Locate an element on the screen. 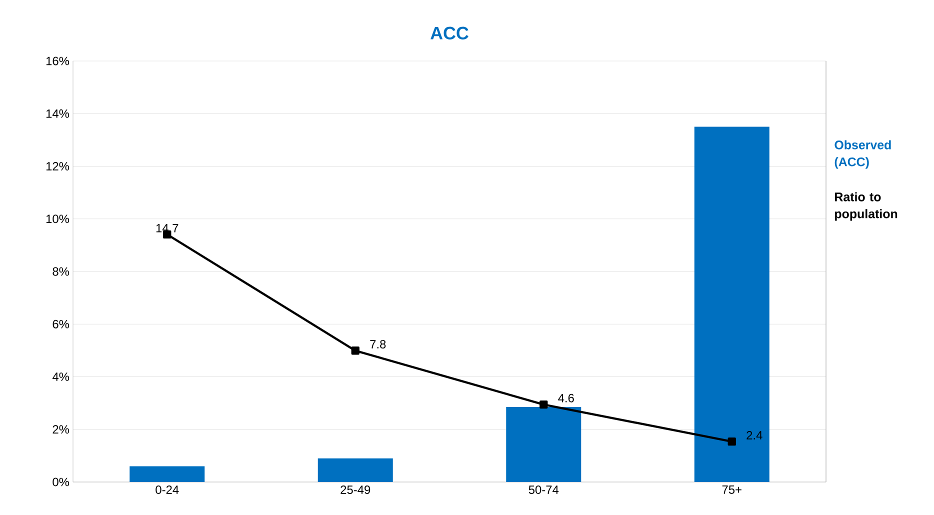 This screenshot has width=934, height=515. data-label: 2.4 is located at coordinates (754, 435).